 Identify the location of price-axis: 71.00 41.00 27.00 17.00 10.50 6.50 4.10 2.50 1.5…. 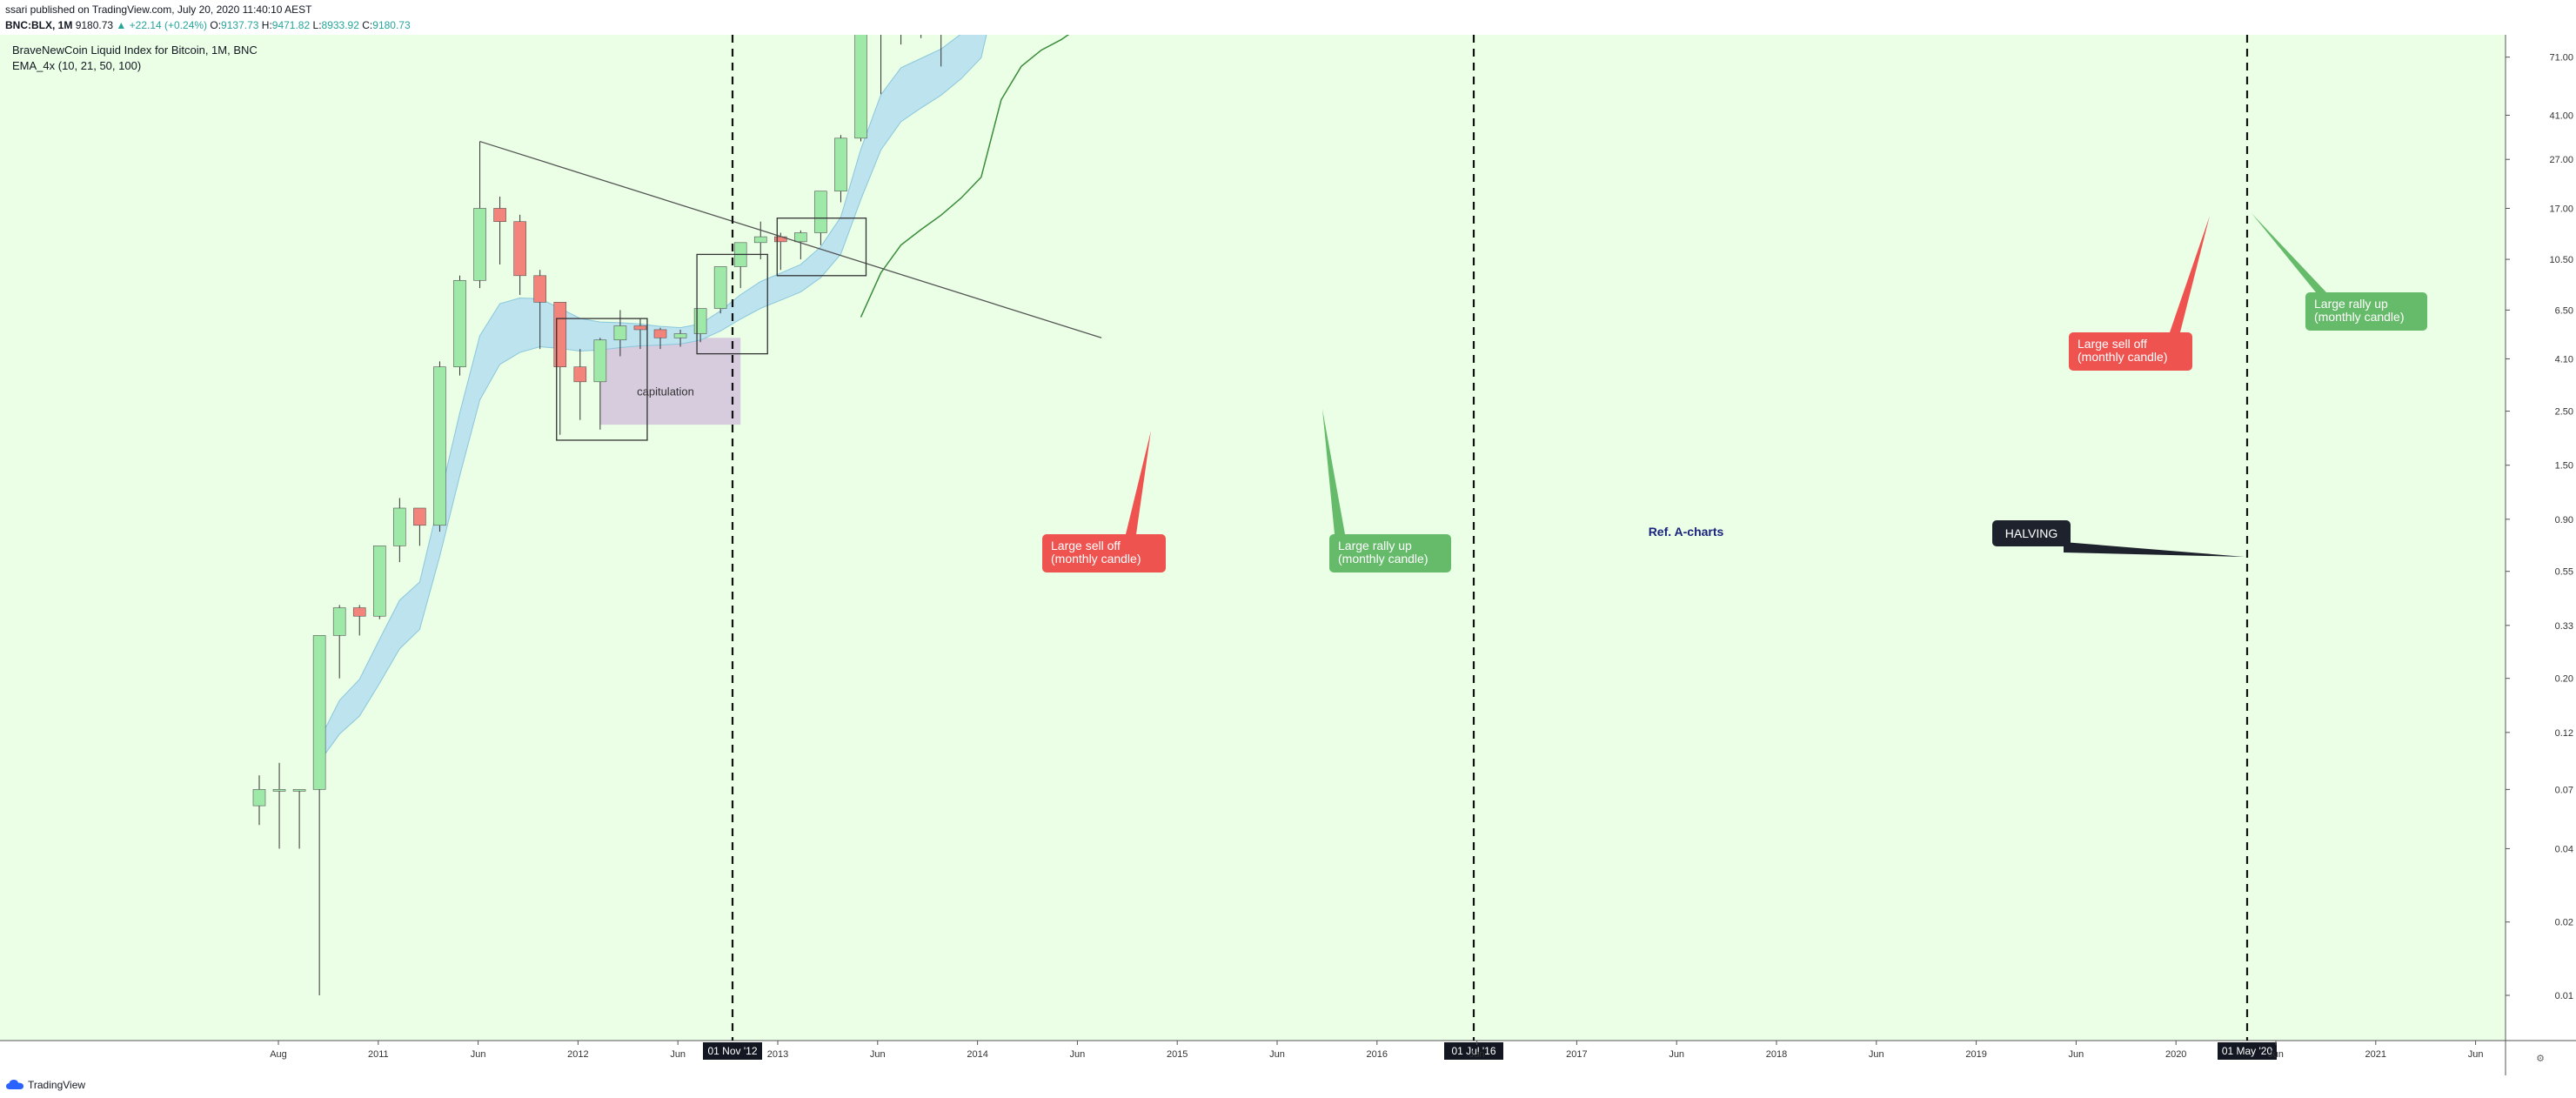
(2539, 527).